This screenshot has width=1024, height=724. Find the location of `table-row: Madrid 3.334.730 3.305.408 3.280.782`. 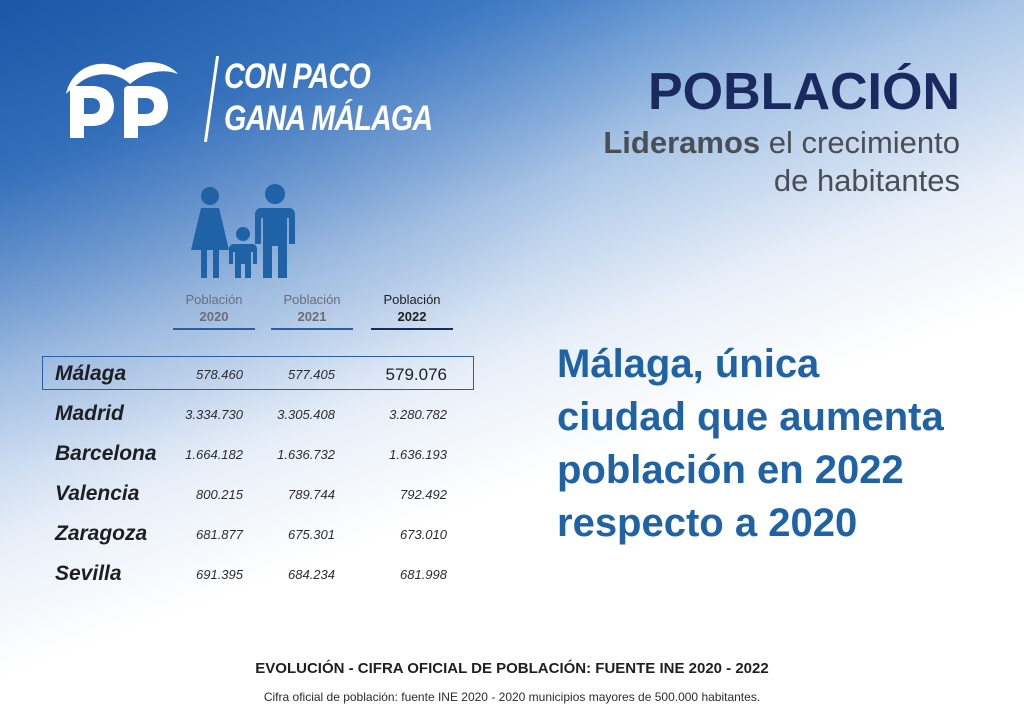

table-row: Madrid 3.334.730 3.305.408 3.280.782 is located at coordinates (255, 414).